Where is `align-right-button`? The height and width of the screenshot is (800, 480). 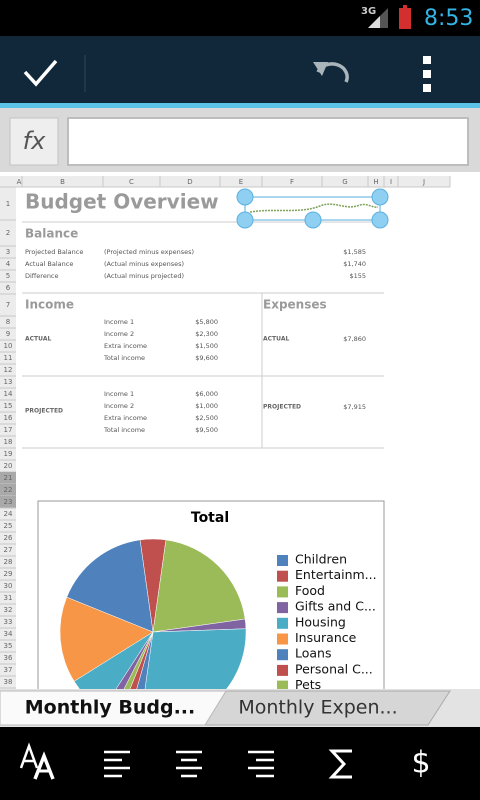 align-right-button is located at coordinates (261, 764).